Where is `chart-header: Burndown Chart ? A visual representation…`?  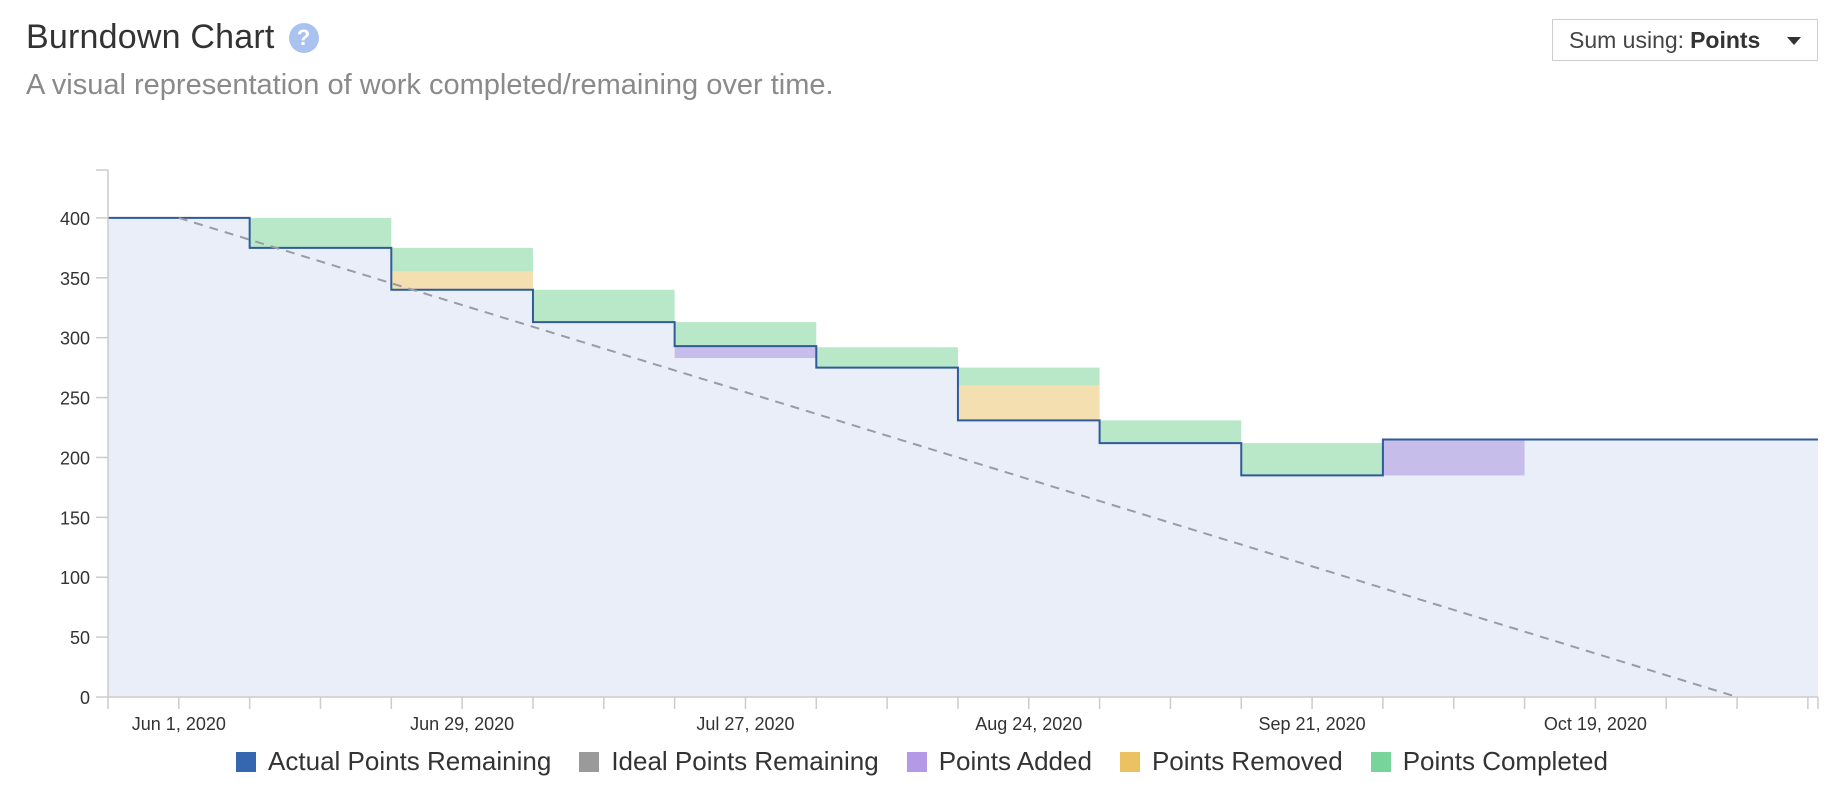 chart-header: Burndown Chart ? A visual representation… is located at coordinates (430, 60).